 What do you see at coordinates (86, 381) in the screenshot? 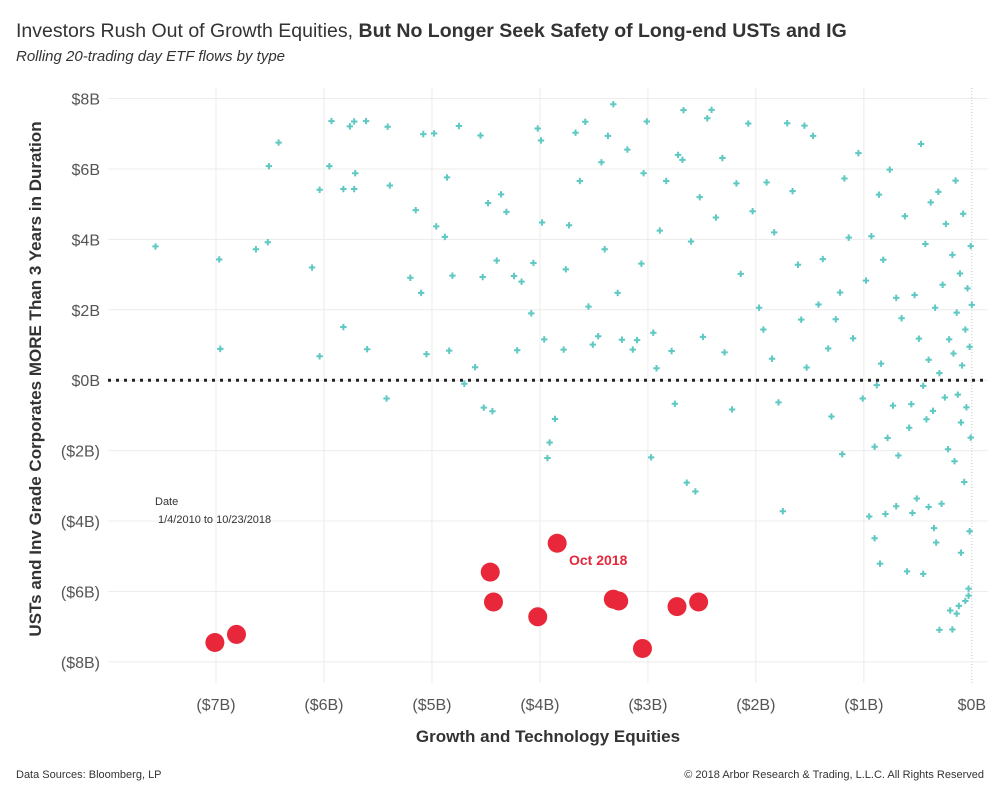
I see `y-tick-label: $0B` at bounding box center [86, 381].